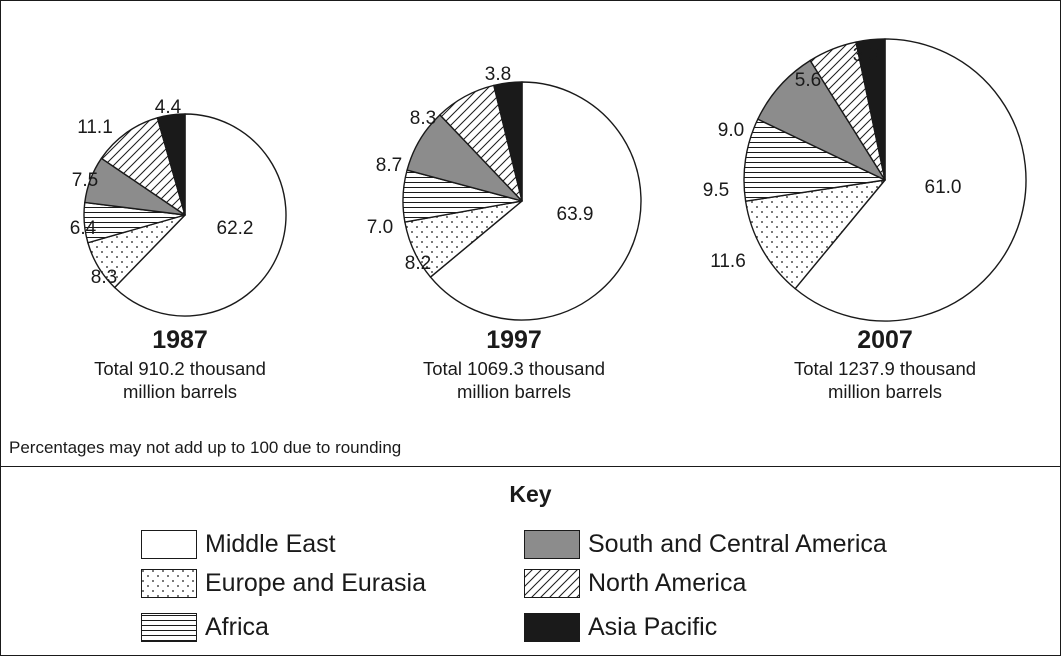 Image resolution: width=1061 pixels, height=656 pixels. What do you see at coordinates (95, 127) in the screenshot?
I see `pie-1987-label-north-america: 11.1` at bounding box center [95, 127].